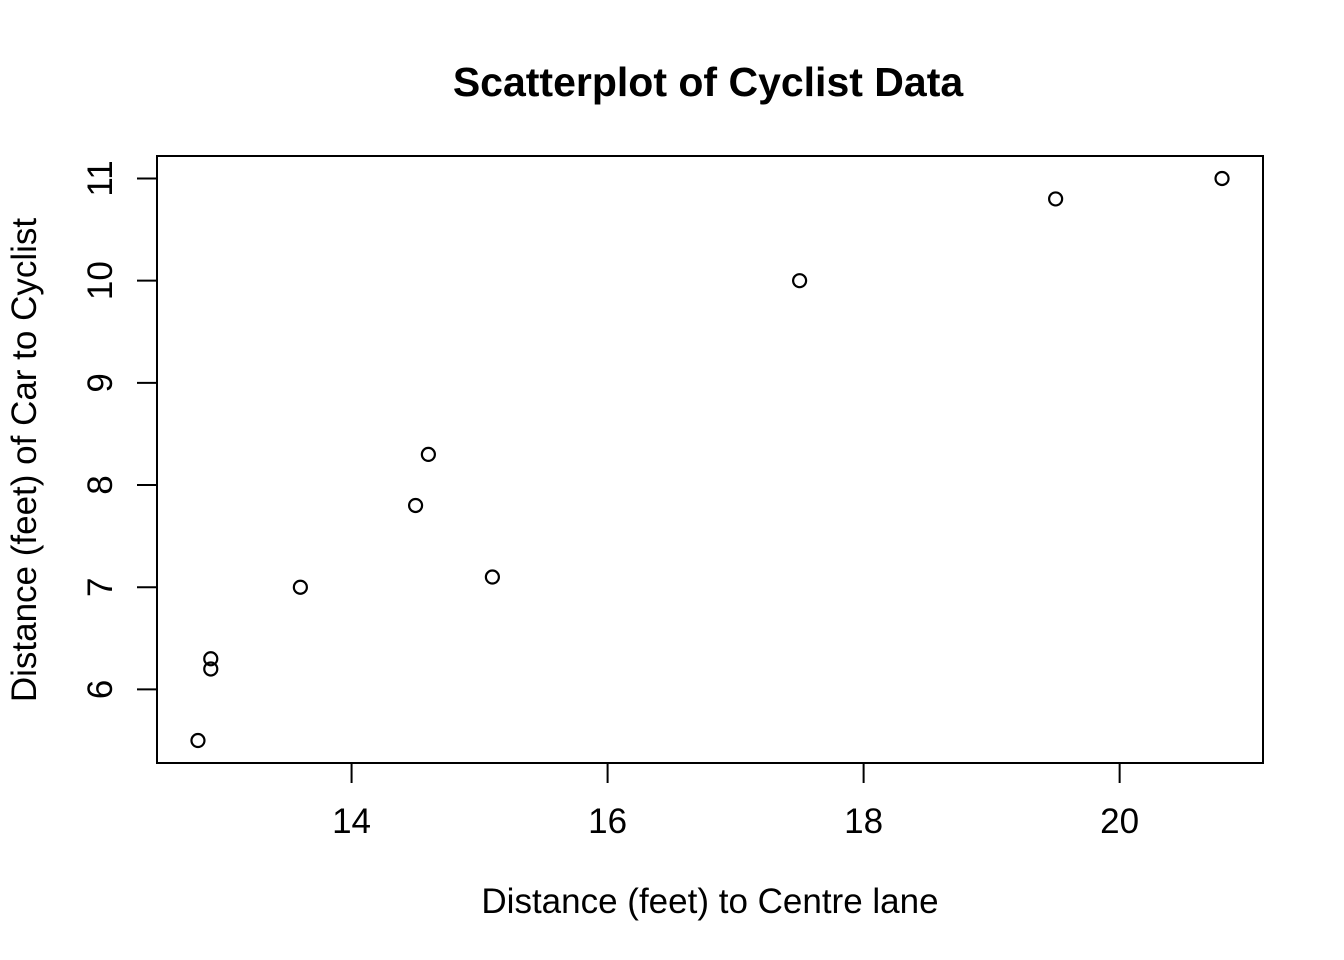 Image resolution: width=1344 pixels, height=960 pixels. What do you see at coordinates (1119, 821) in the screenshot?
I see `x-tick-label: 20` at bounding box center [1119, 821].